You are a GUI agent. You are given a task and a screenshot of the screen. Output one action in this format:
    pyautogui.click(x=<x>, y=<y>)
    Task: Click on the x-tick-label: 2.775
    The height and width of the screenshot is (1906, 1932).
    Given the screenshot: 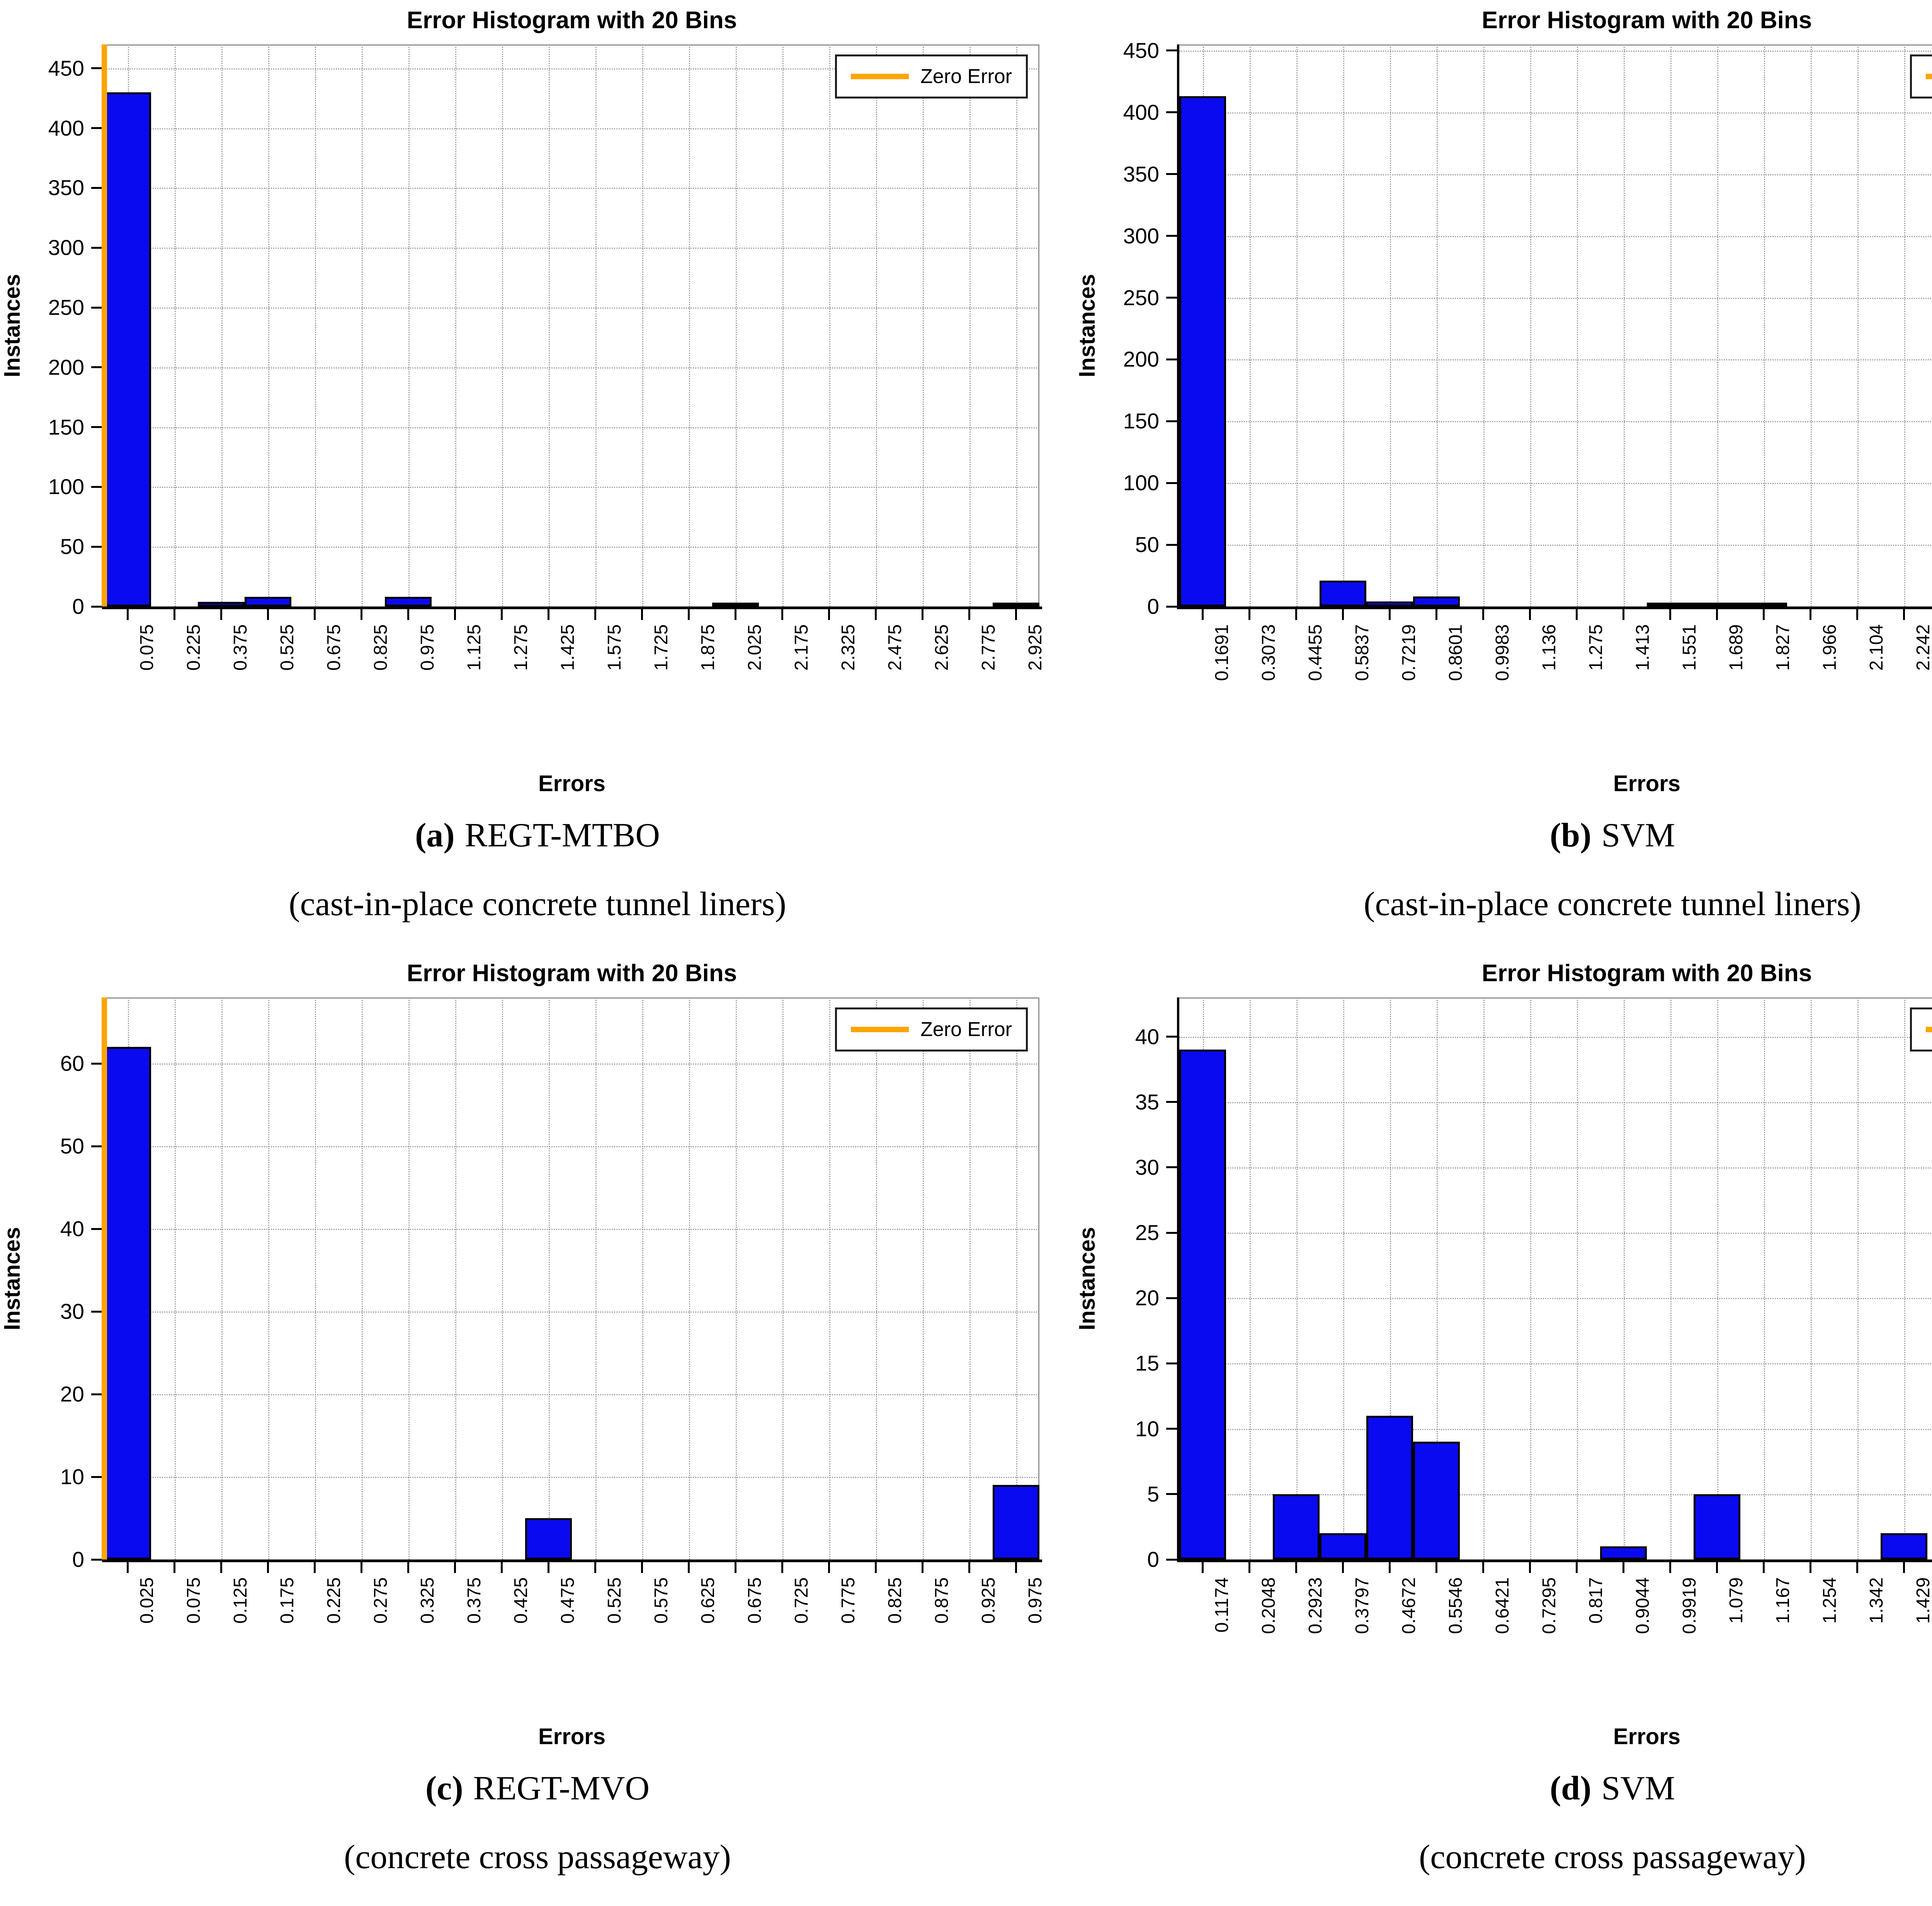 What is the action you would take?
    pyautogui.click(x=989, y=647)
    